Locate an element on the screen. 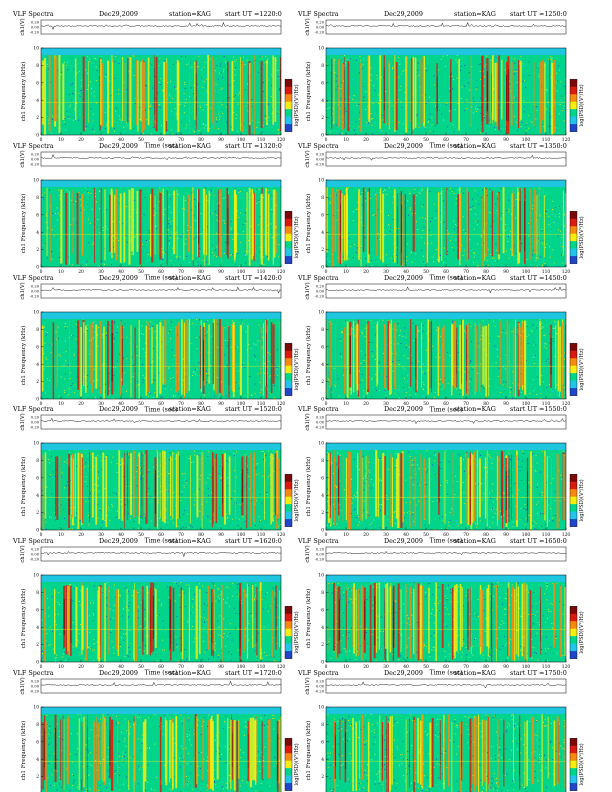 The width and height of the screenshot is (612, 792). panel-title: VLF Spectra is located at coordinates (318, 146).